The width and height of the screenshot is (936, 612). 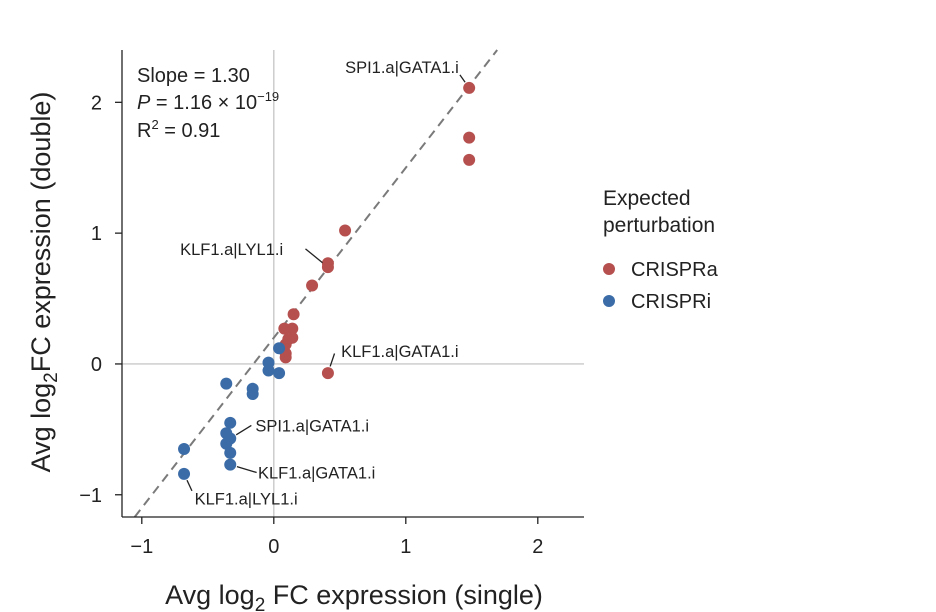 I want to click on y-axis-title-prefix: Avg log, so click(x=41, y=428).